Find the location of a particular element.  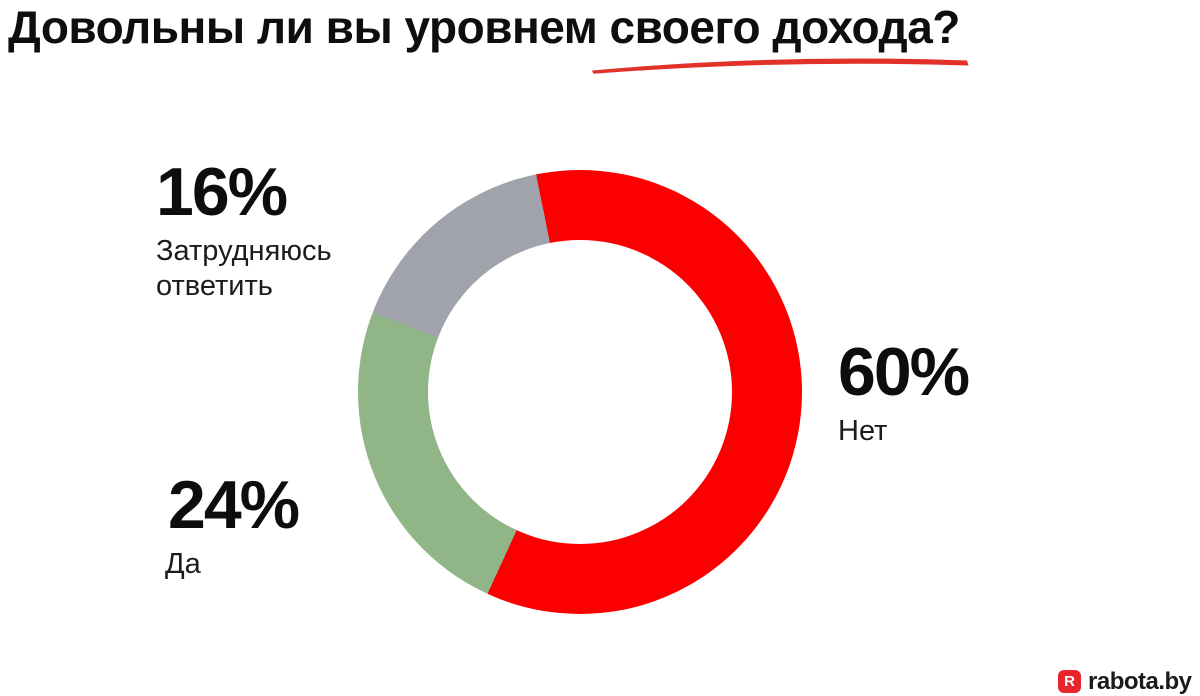

rabota-logo: R rabota.by is located at coordinates (1125, 681).